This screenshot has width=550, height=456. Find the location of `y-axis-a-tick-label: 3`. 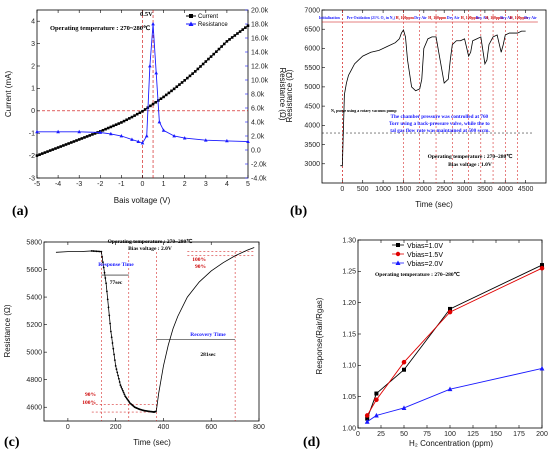

y-axis-a-tick-label: 3 is located at coordinates (33, 44).